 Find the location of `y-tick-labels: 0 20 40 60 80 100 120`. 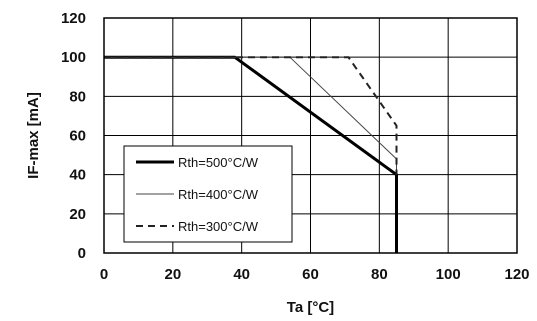

y-tick-labels: 0 20 40 60 80 100 120 is located at coordinates (73, 136).